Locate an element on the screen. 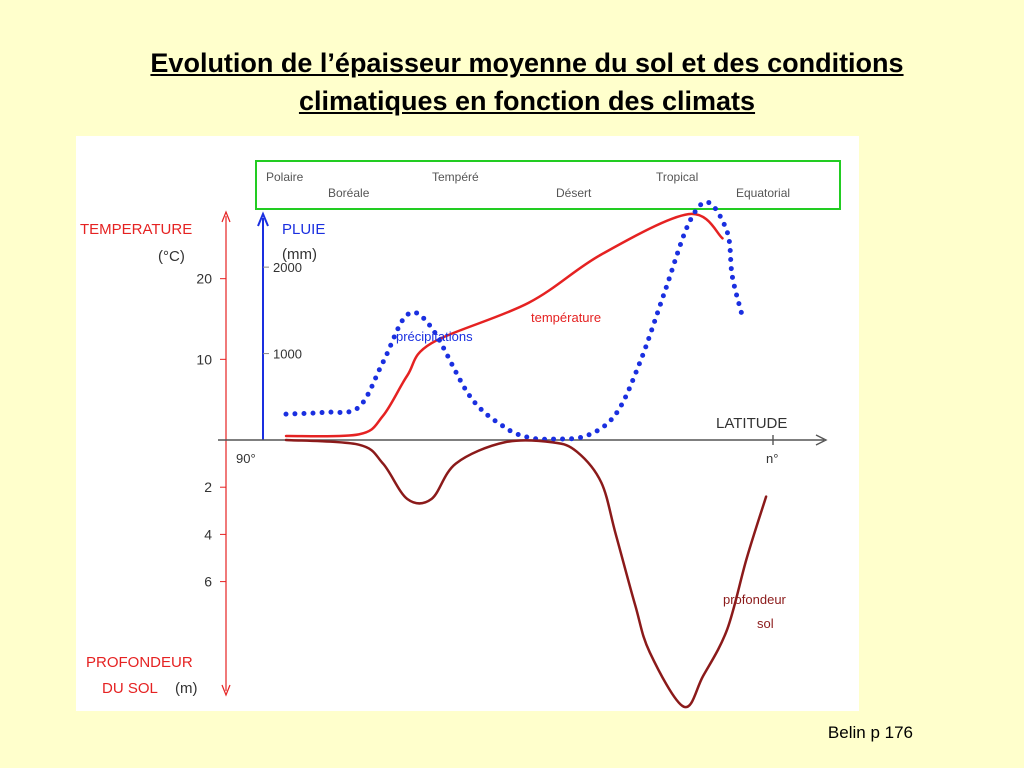  rain-tick-label: 2000 is located at coordinates (287, 267).